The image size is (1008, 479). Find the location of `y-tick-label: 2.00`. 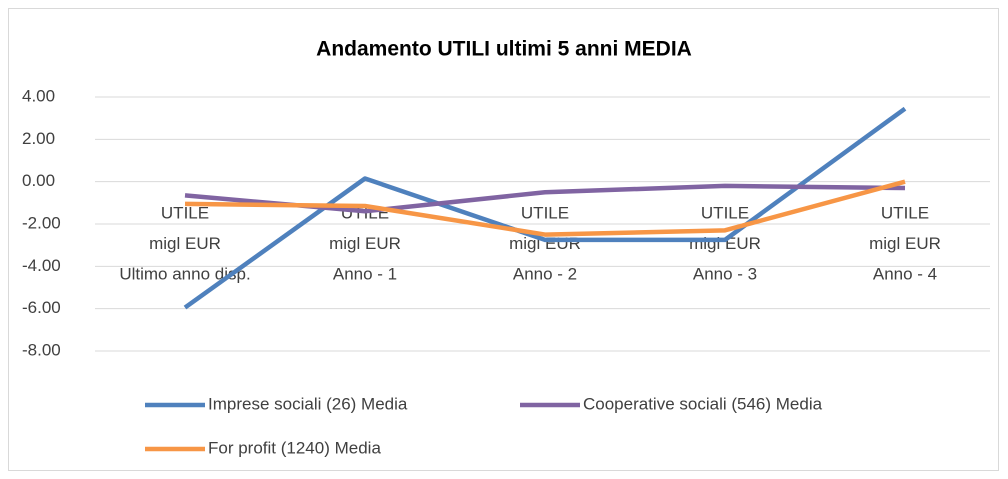

y-tick-label: 2.00 is located at coordinates (38, 138).